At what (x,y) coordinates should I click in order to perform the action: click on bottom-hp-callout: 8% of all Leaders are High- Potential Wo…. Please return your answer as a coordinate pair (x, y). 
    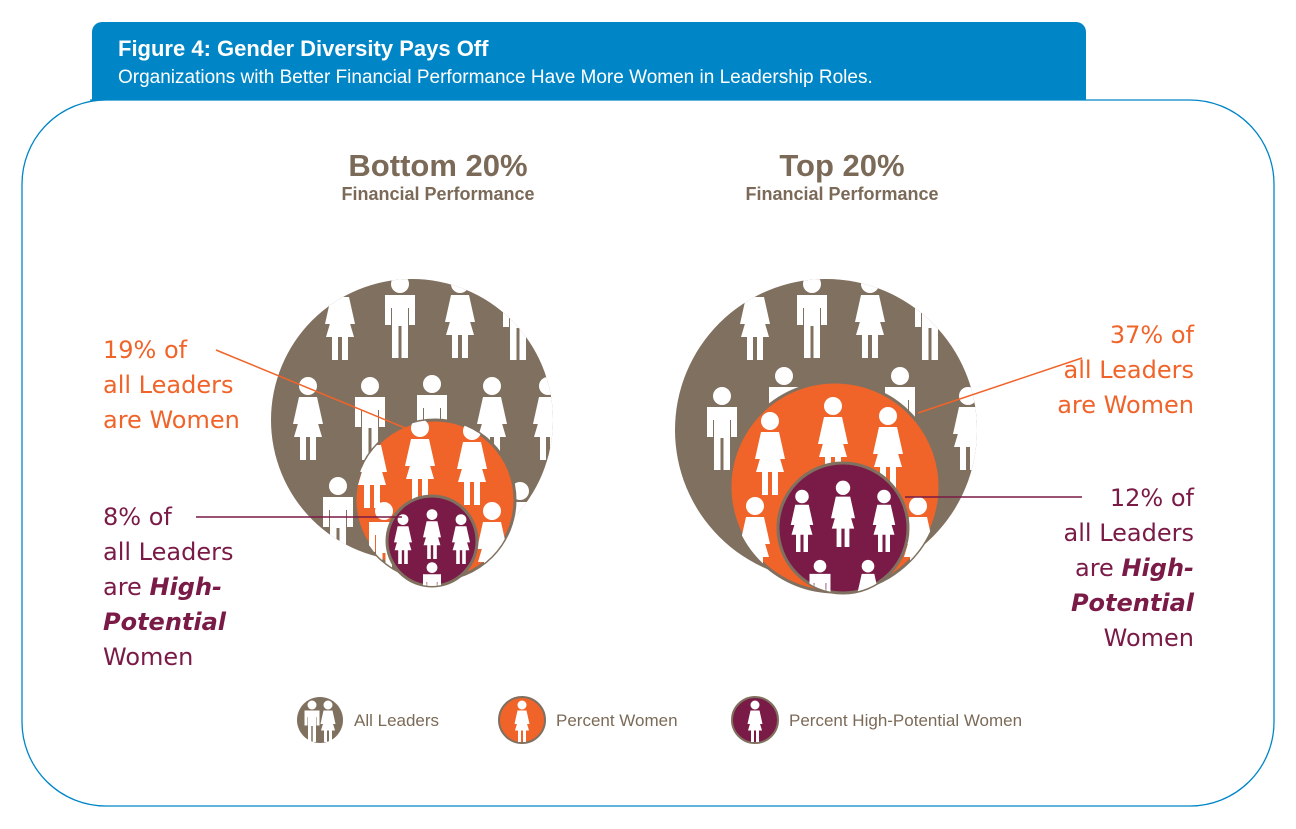
    Looking at the image, I should click on (168, 587).